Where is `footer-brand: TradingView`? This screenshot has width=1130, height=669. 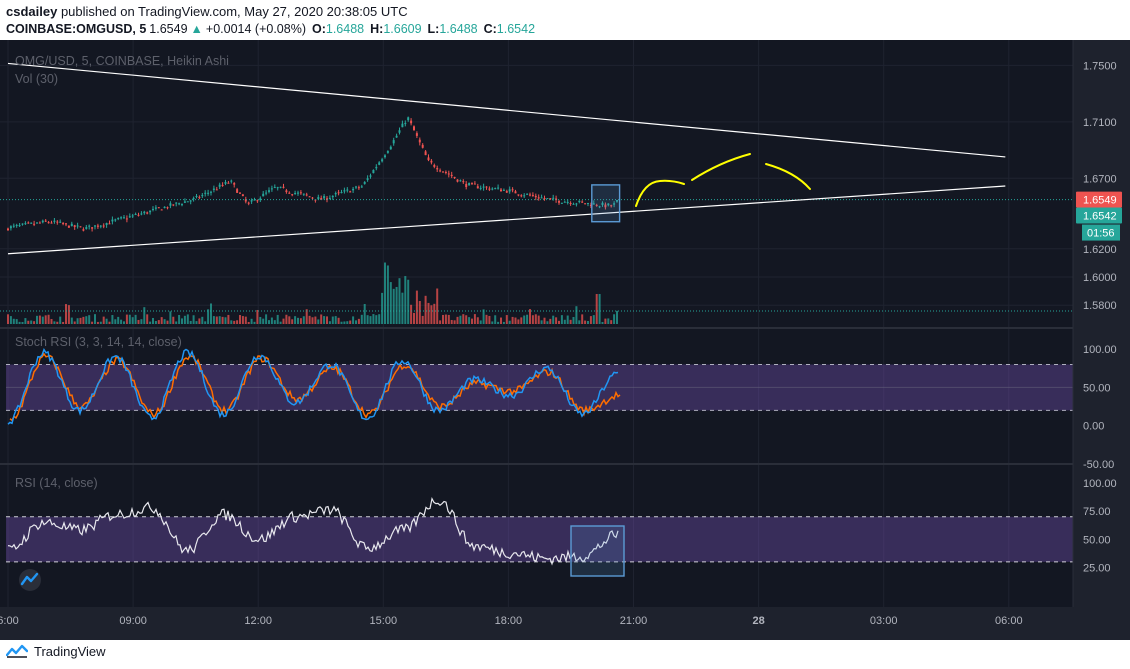 footer-brand: TradingView is located at coordinates (70, 651).